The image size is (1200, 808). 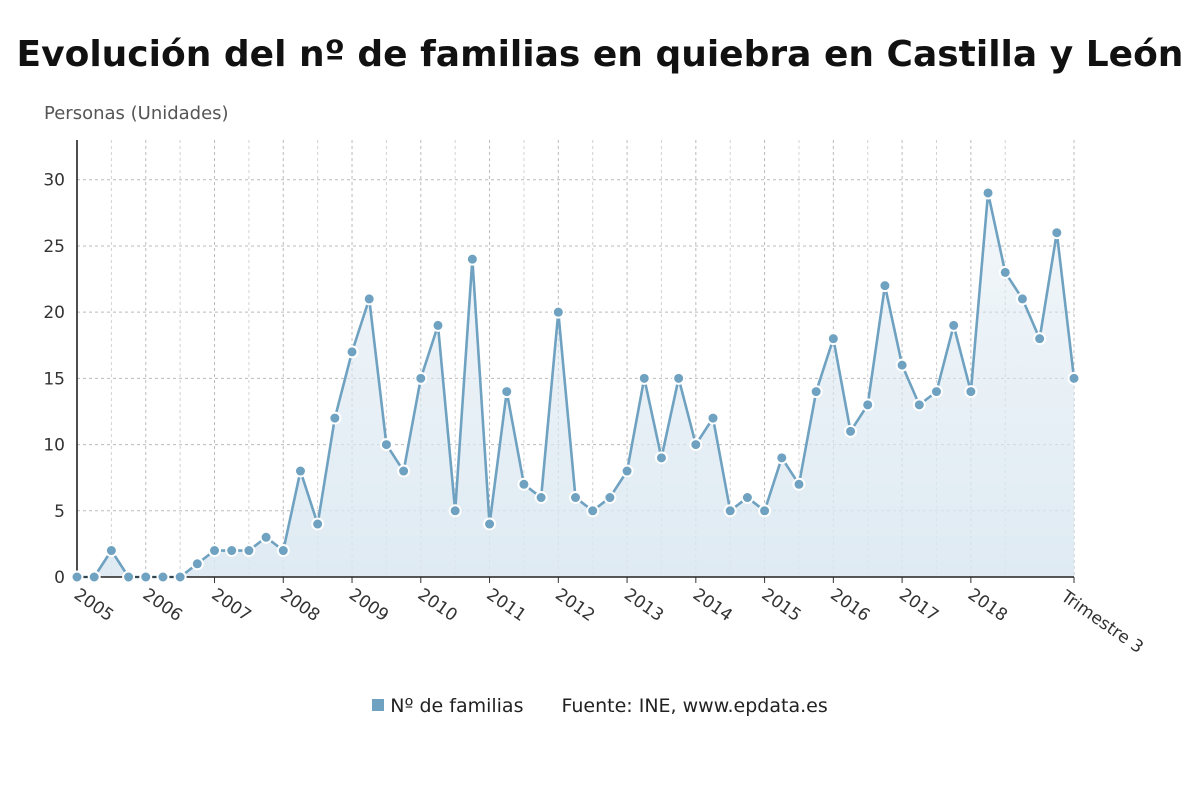 I want to click on y-axis-label: Personas (Unidades), so click(x=136, y=113).